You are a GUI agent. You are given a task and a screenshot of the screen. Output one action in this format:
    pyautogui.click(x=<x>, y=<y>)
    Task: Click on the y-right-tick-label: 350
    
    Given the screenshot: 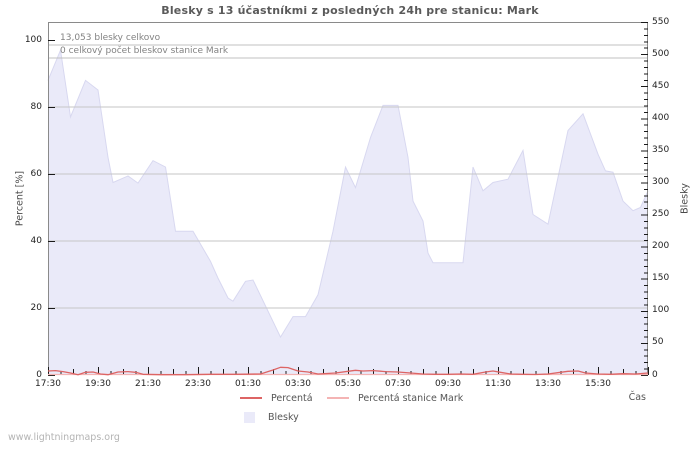 What is the action you would take?
    pyautogui.click(x=661, y=149)
    